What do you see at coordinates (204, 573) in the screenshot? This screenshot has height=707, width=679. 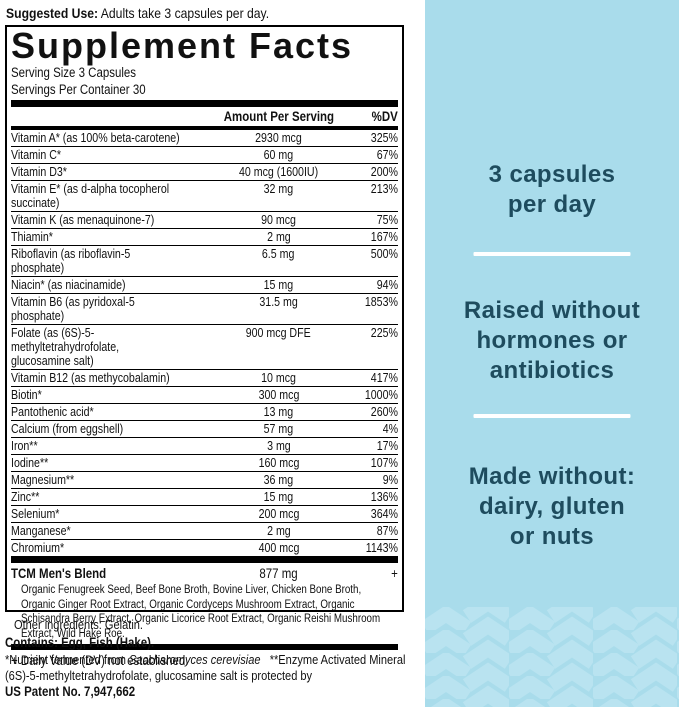 I see `blend-row: TCM Men's Blend 877 mg +` at bounding box center [204, 573].